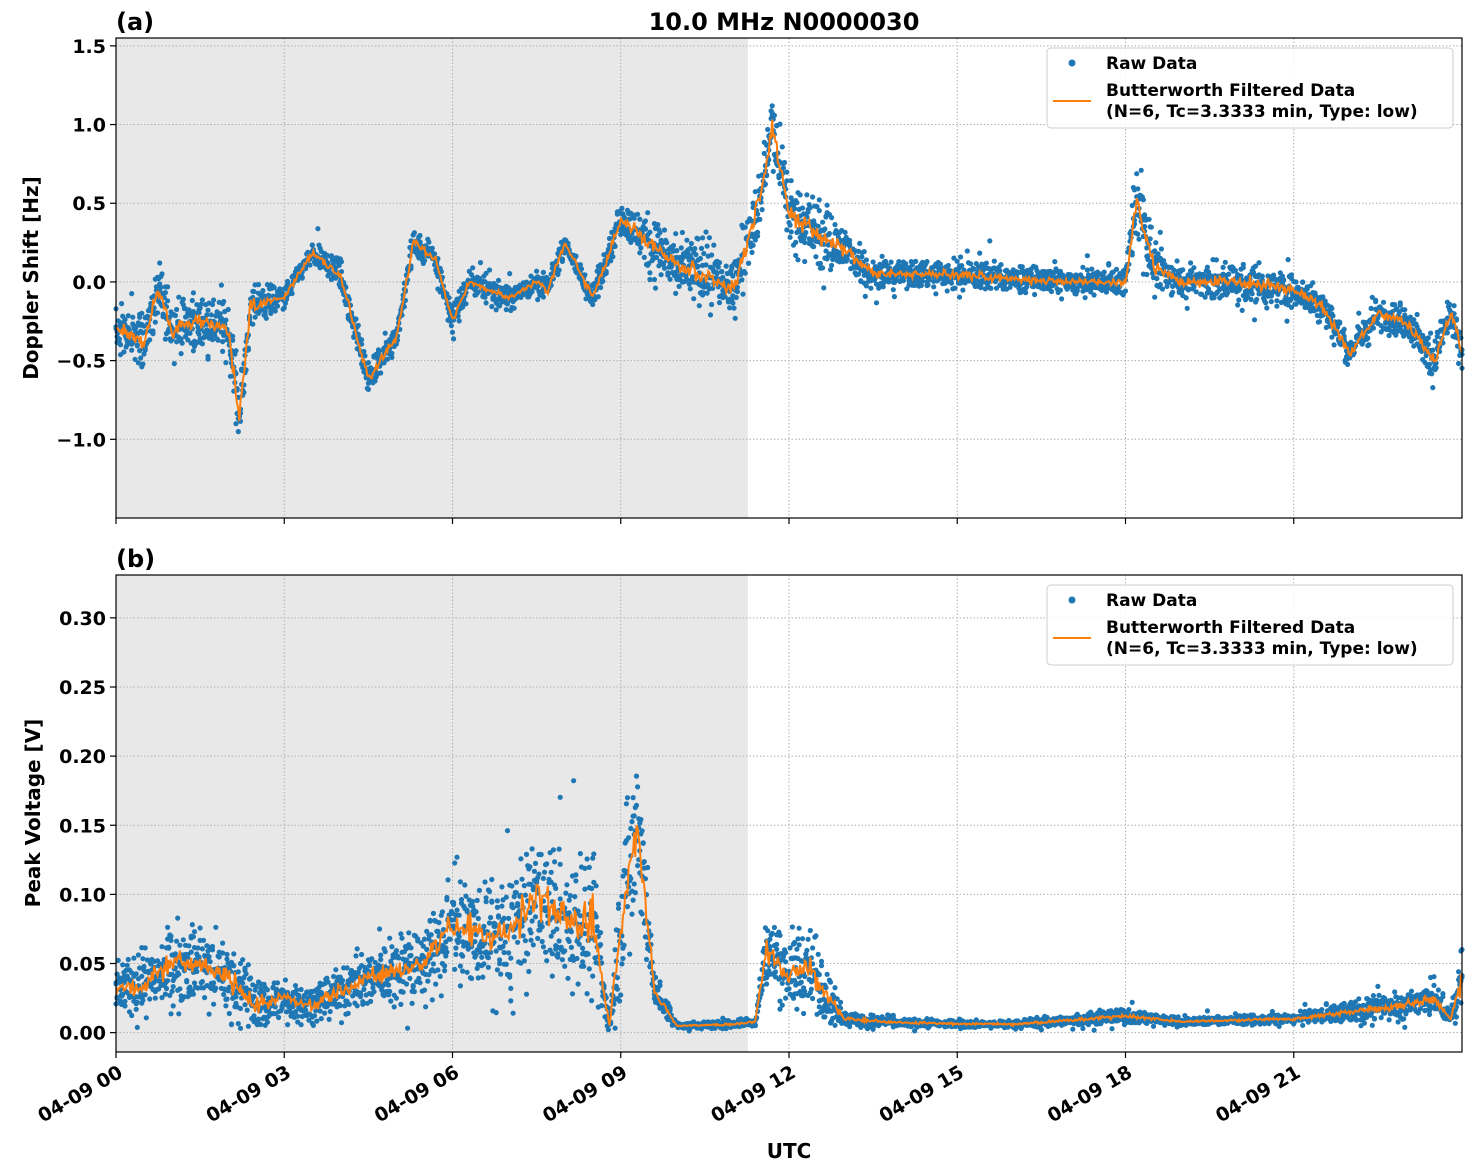 This screenshot has width=1471, height=1172. What do you see at coordinates (1230, 91) in the screenshot?
I see `legend-filtered-label: Butterworth Filtered Data` at bounding box center [1230, 91].